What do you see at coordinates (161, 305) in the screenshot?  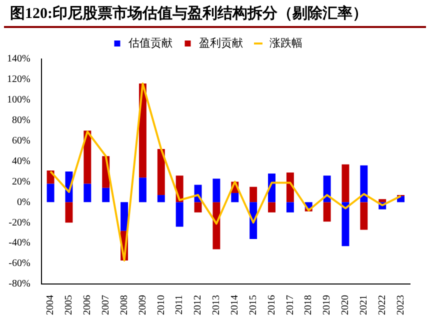 I see `x-tick-label: 2010` at bounding box center [161, 305].